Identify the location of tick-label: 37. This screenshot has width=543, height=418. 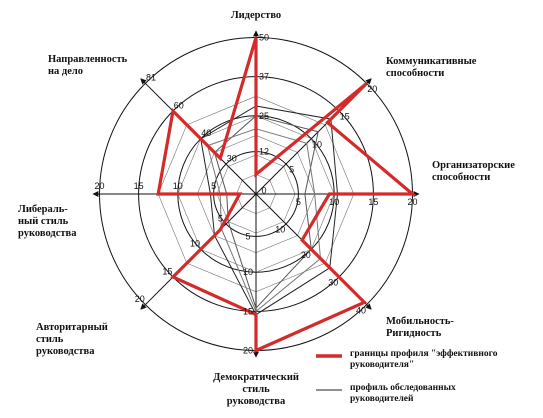
(264, 77).